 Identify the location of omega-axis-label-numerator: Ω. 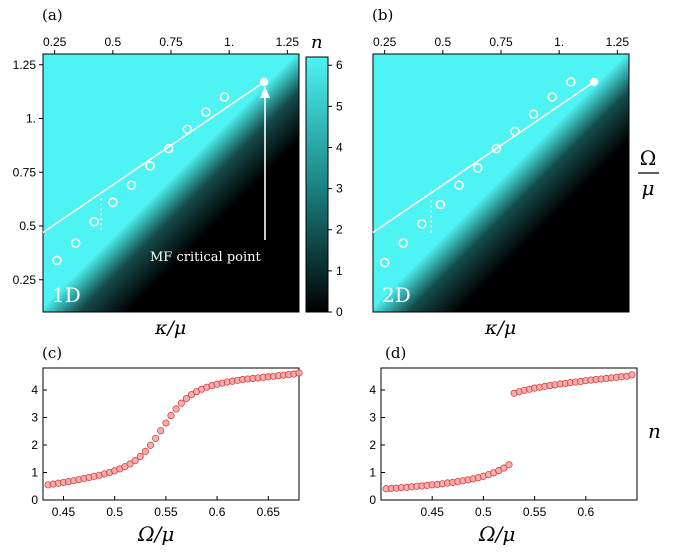
(648, 158).